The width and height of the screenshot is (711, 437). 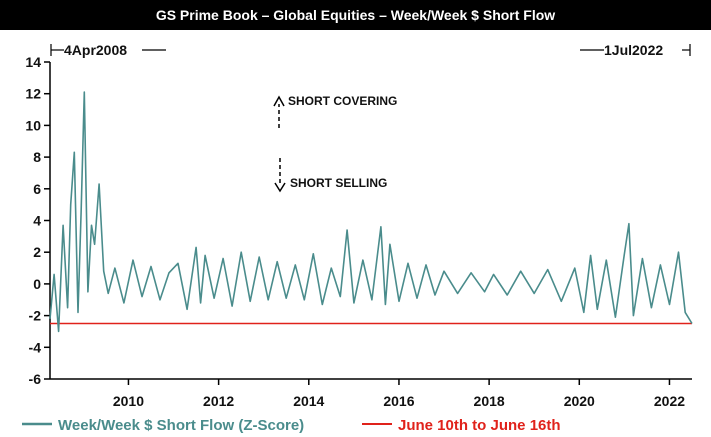 What do you see at coordinates (33, 62) in the screenshot?
I see `y-tick-label: 14` at bounding box center [33, 62].